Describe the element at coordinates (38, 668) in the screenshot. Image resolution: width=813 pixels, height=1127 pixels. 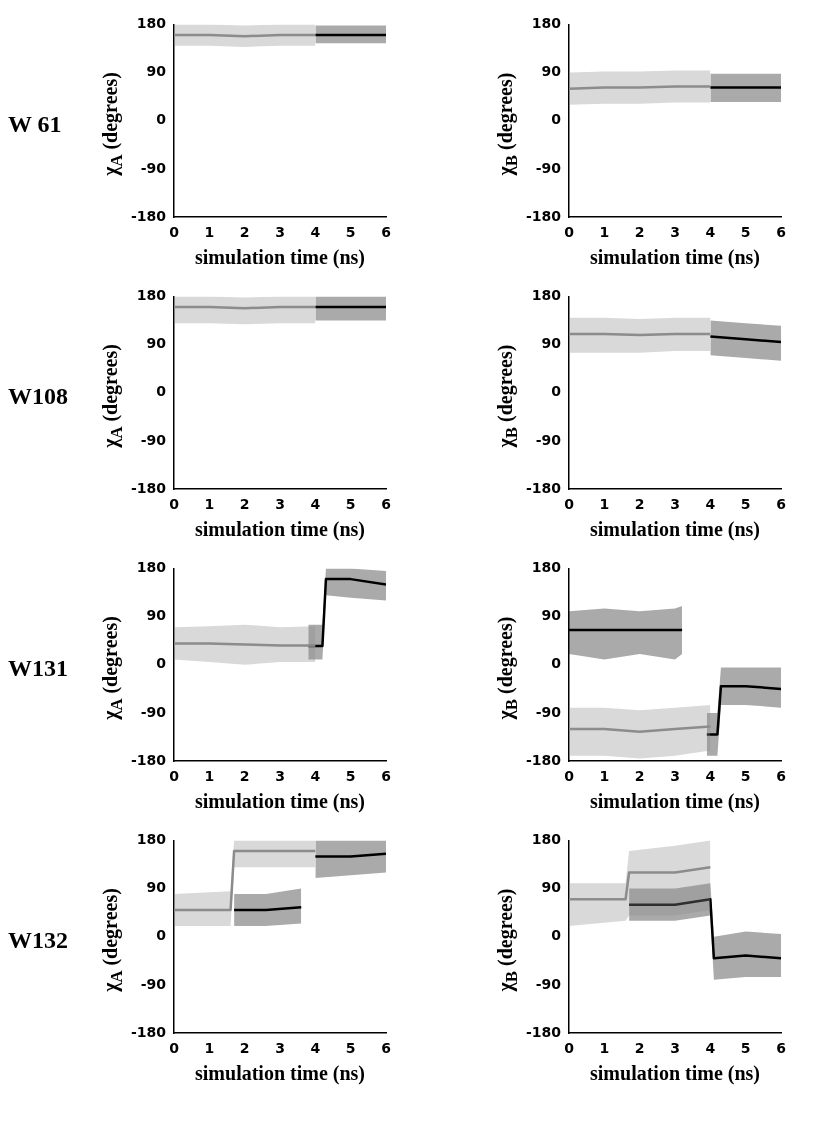
I see `text: W131` at that location.